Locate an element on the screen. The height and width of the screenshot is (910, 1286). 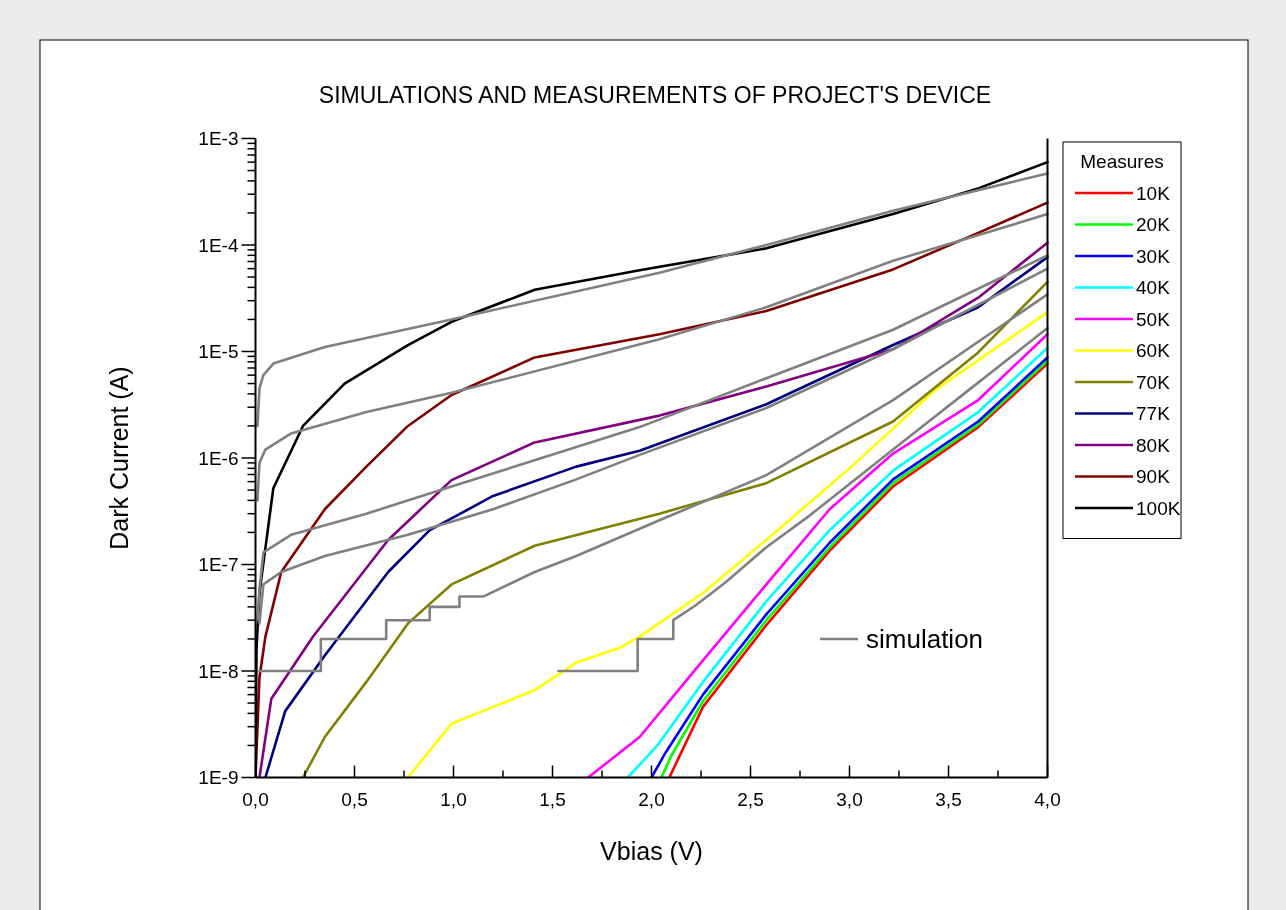
legend-label: 70K is located at coordinates (1153, 382).